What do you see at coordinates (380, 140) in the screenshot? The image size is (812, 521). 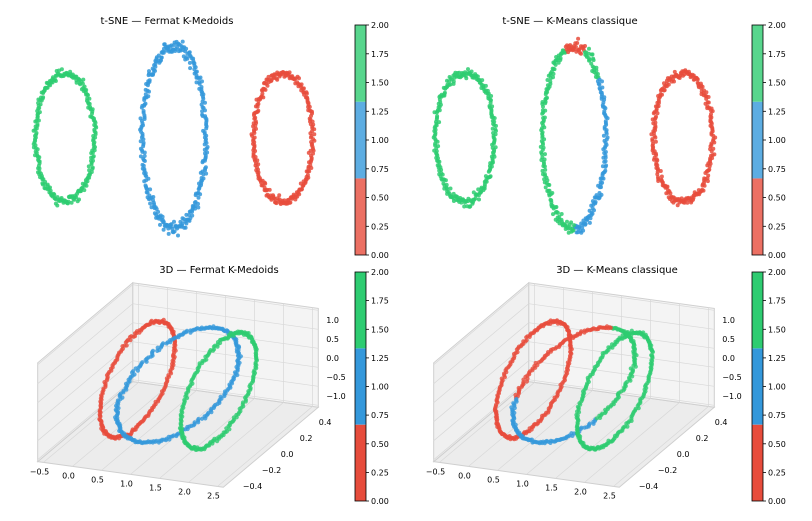 I see `colorbar-tick-label: 1.00` at bounding box center [380, 140].